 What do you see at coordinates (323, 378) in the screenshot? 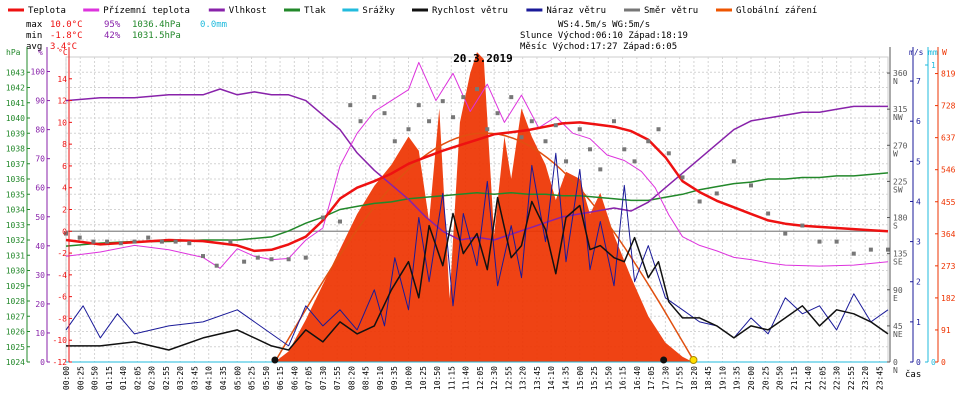
I see `x-tick-label: 07:30` at bounding box center [323, 378].